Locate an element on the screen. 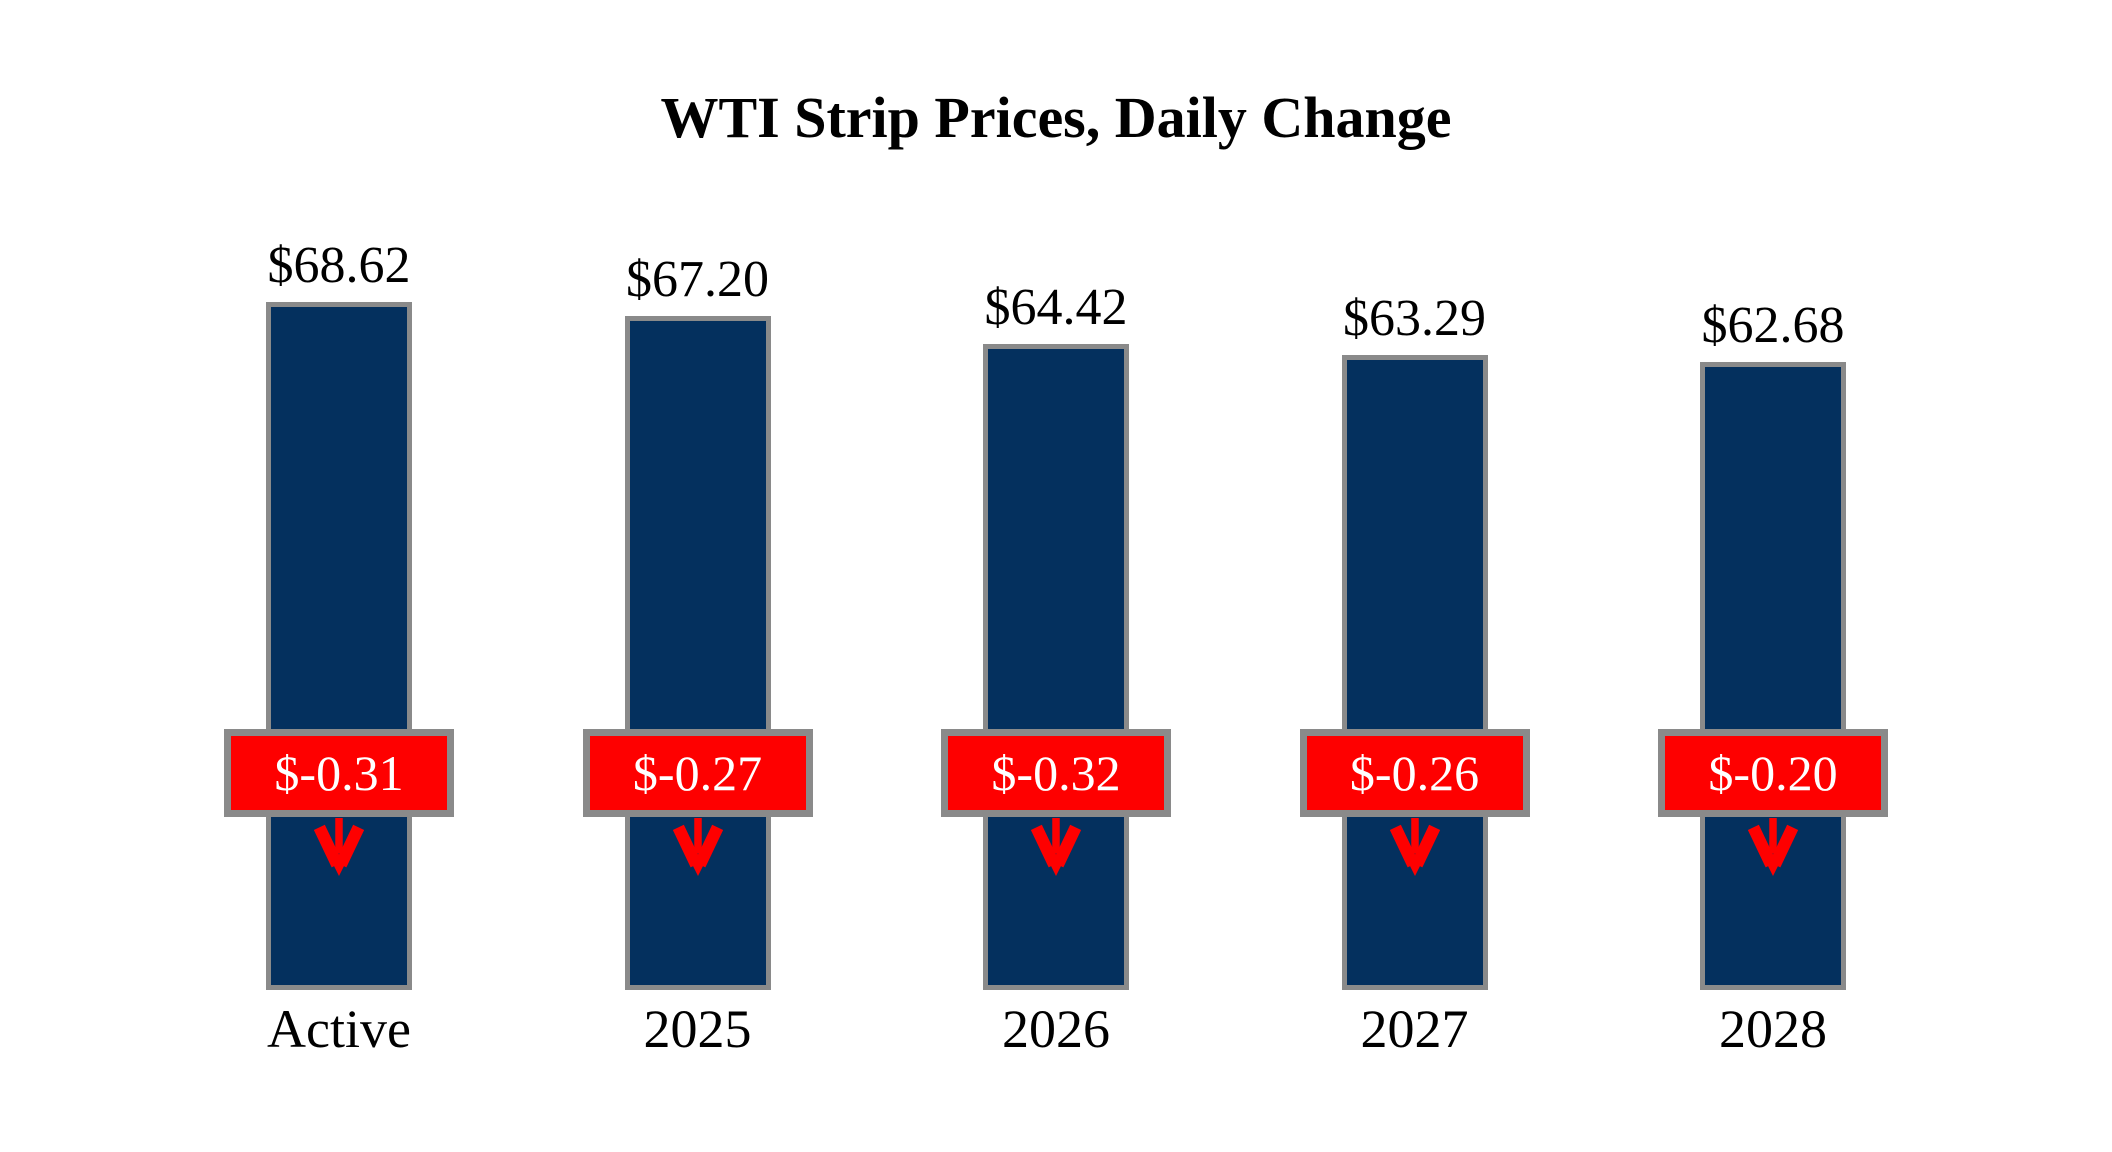  change-badge-label: $-0.20 is located at coordinates (1773, 773).